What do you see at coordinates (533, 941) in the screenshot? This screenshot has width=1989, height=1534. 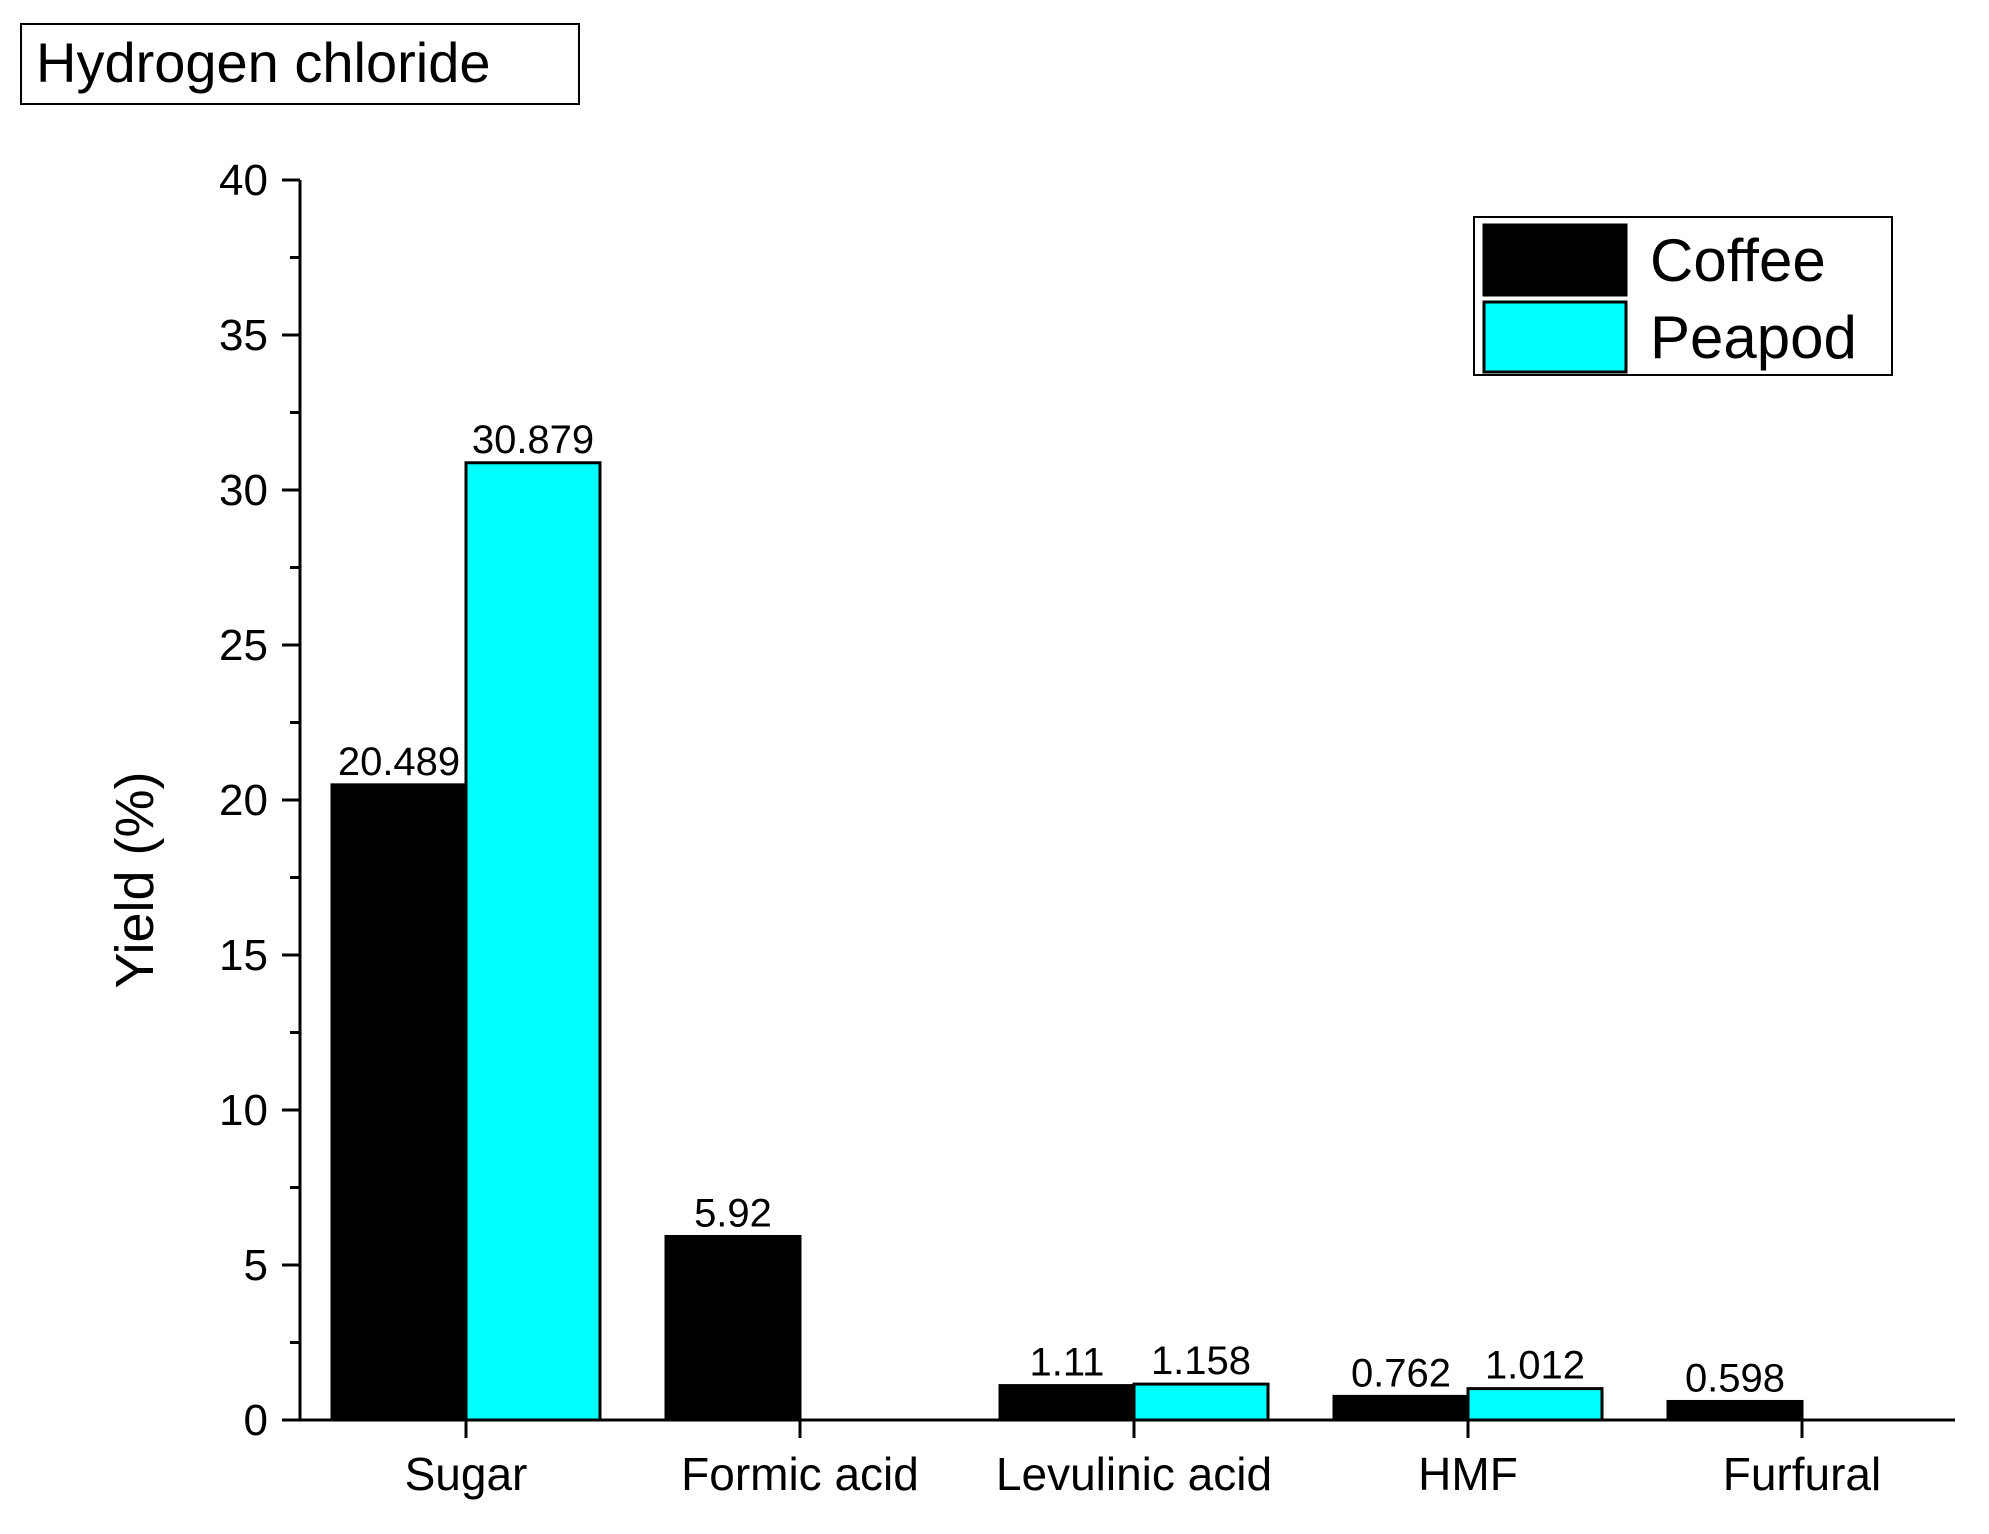 I see `bar-peapod-sugar` at bounding box center [533, 941].